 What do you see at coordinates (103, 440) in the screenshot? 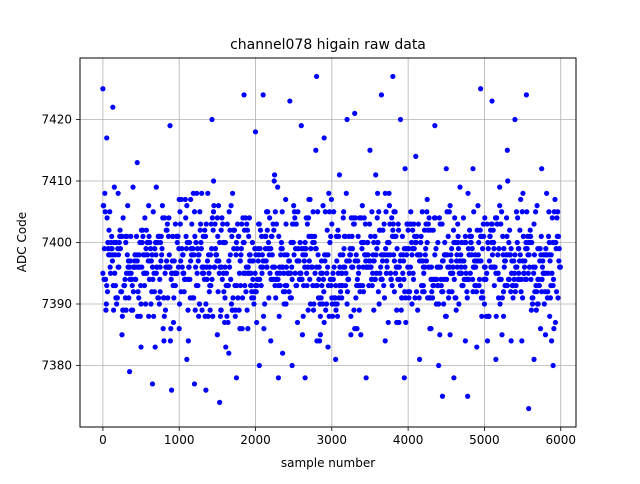
I see `x-tick-label: 0` at bounding box center [103, 440].